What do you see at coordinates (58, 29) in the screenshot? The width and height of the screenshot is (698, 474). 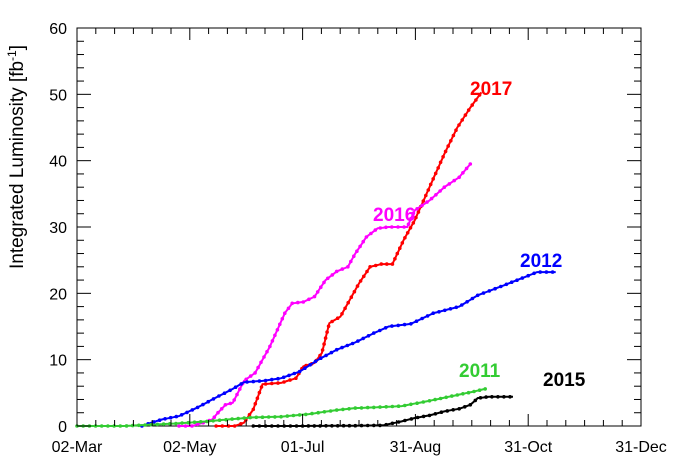 I see `y-tick-label: 60` at bounding box center [58, 29].